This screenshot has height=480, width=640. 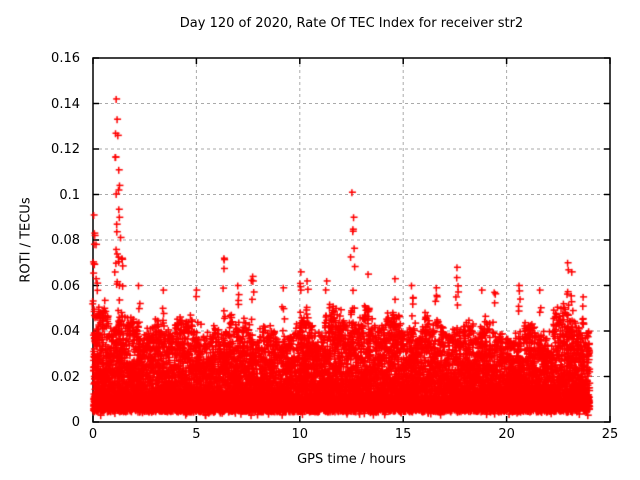 I want to click on x-tick-label: 5, so click(x=196, y=434).